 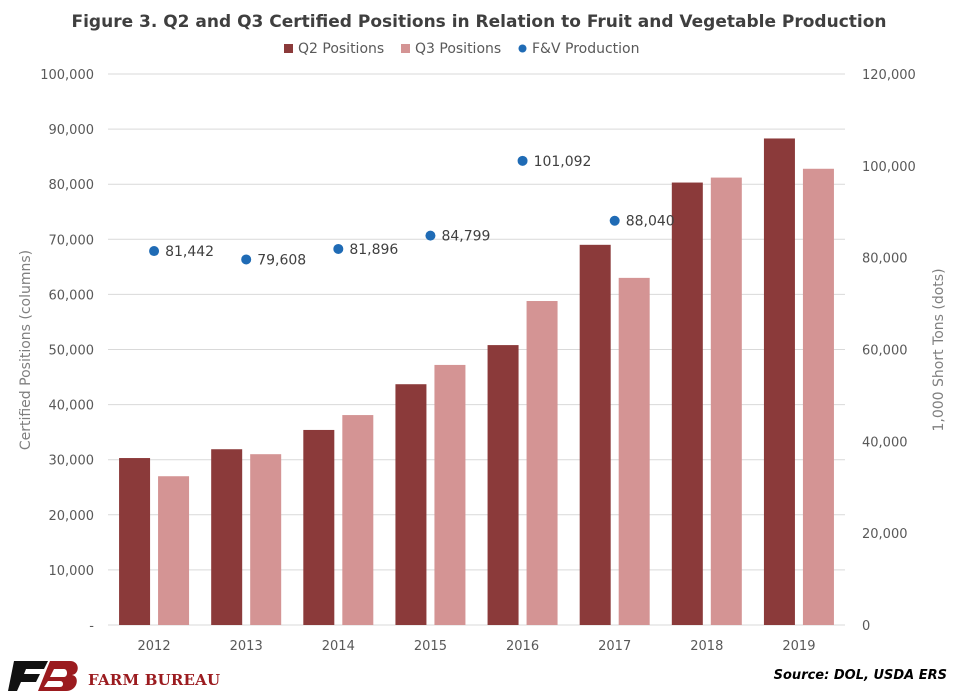 I want to click on y-axis-title: Certified Positions (columns), so click(x=26, y=350).